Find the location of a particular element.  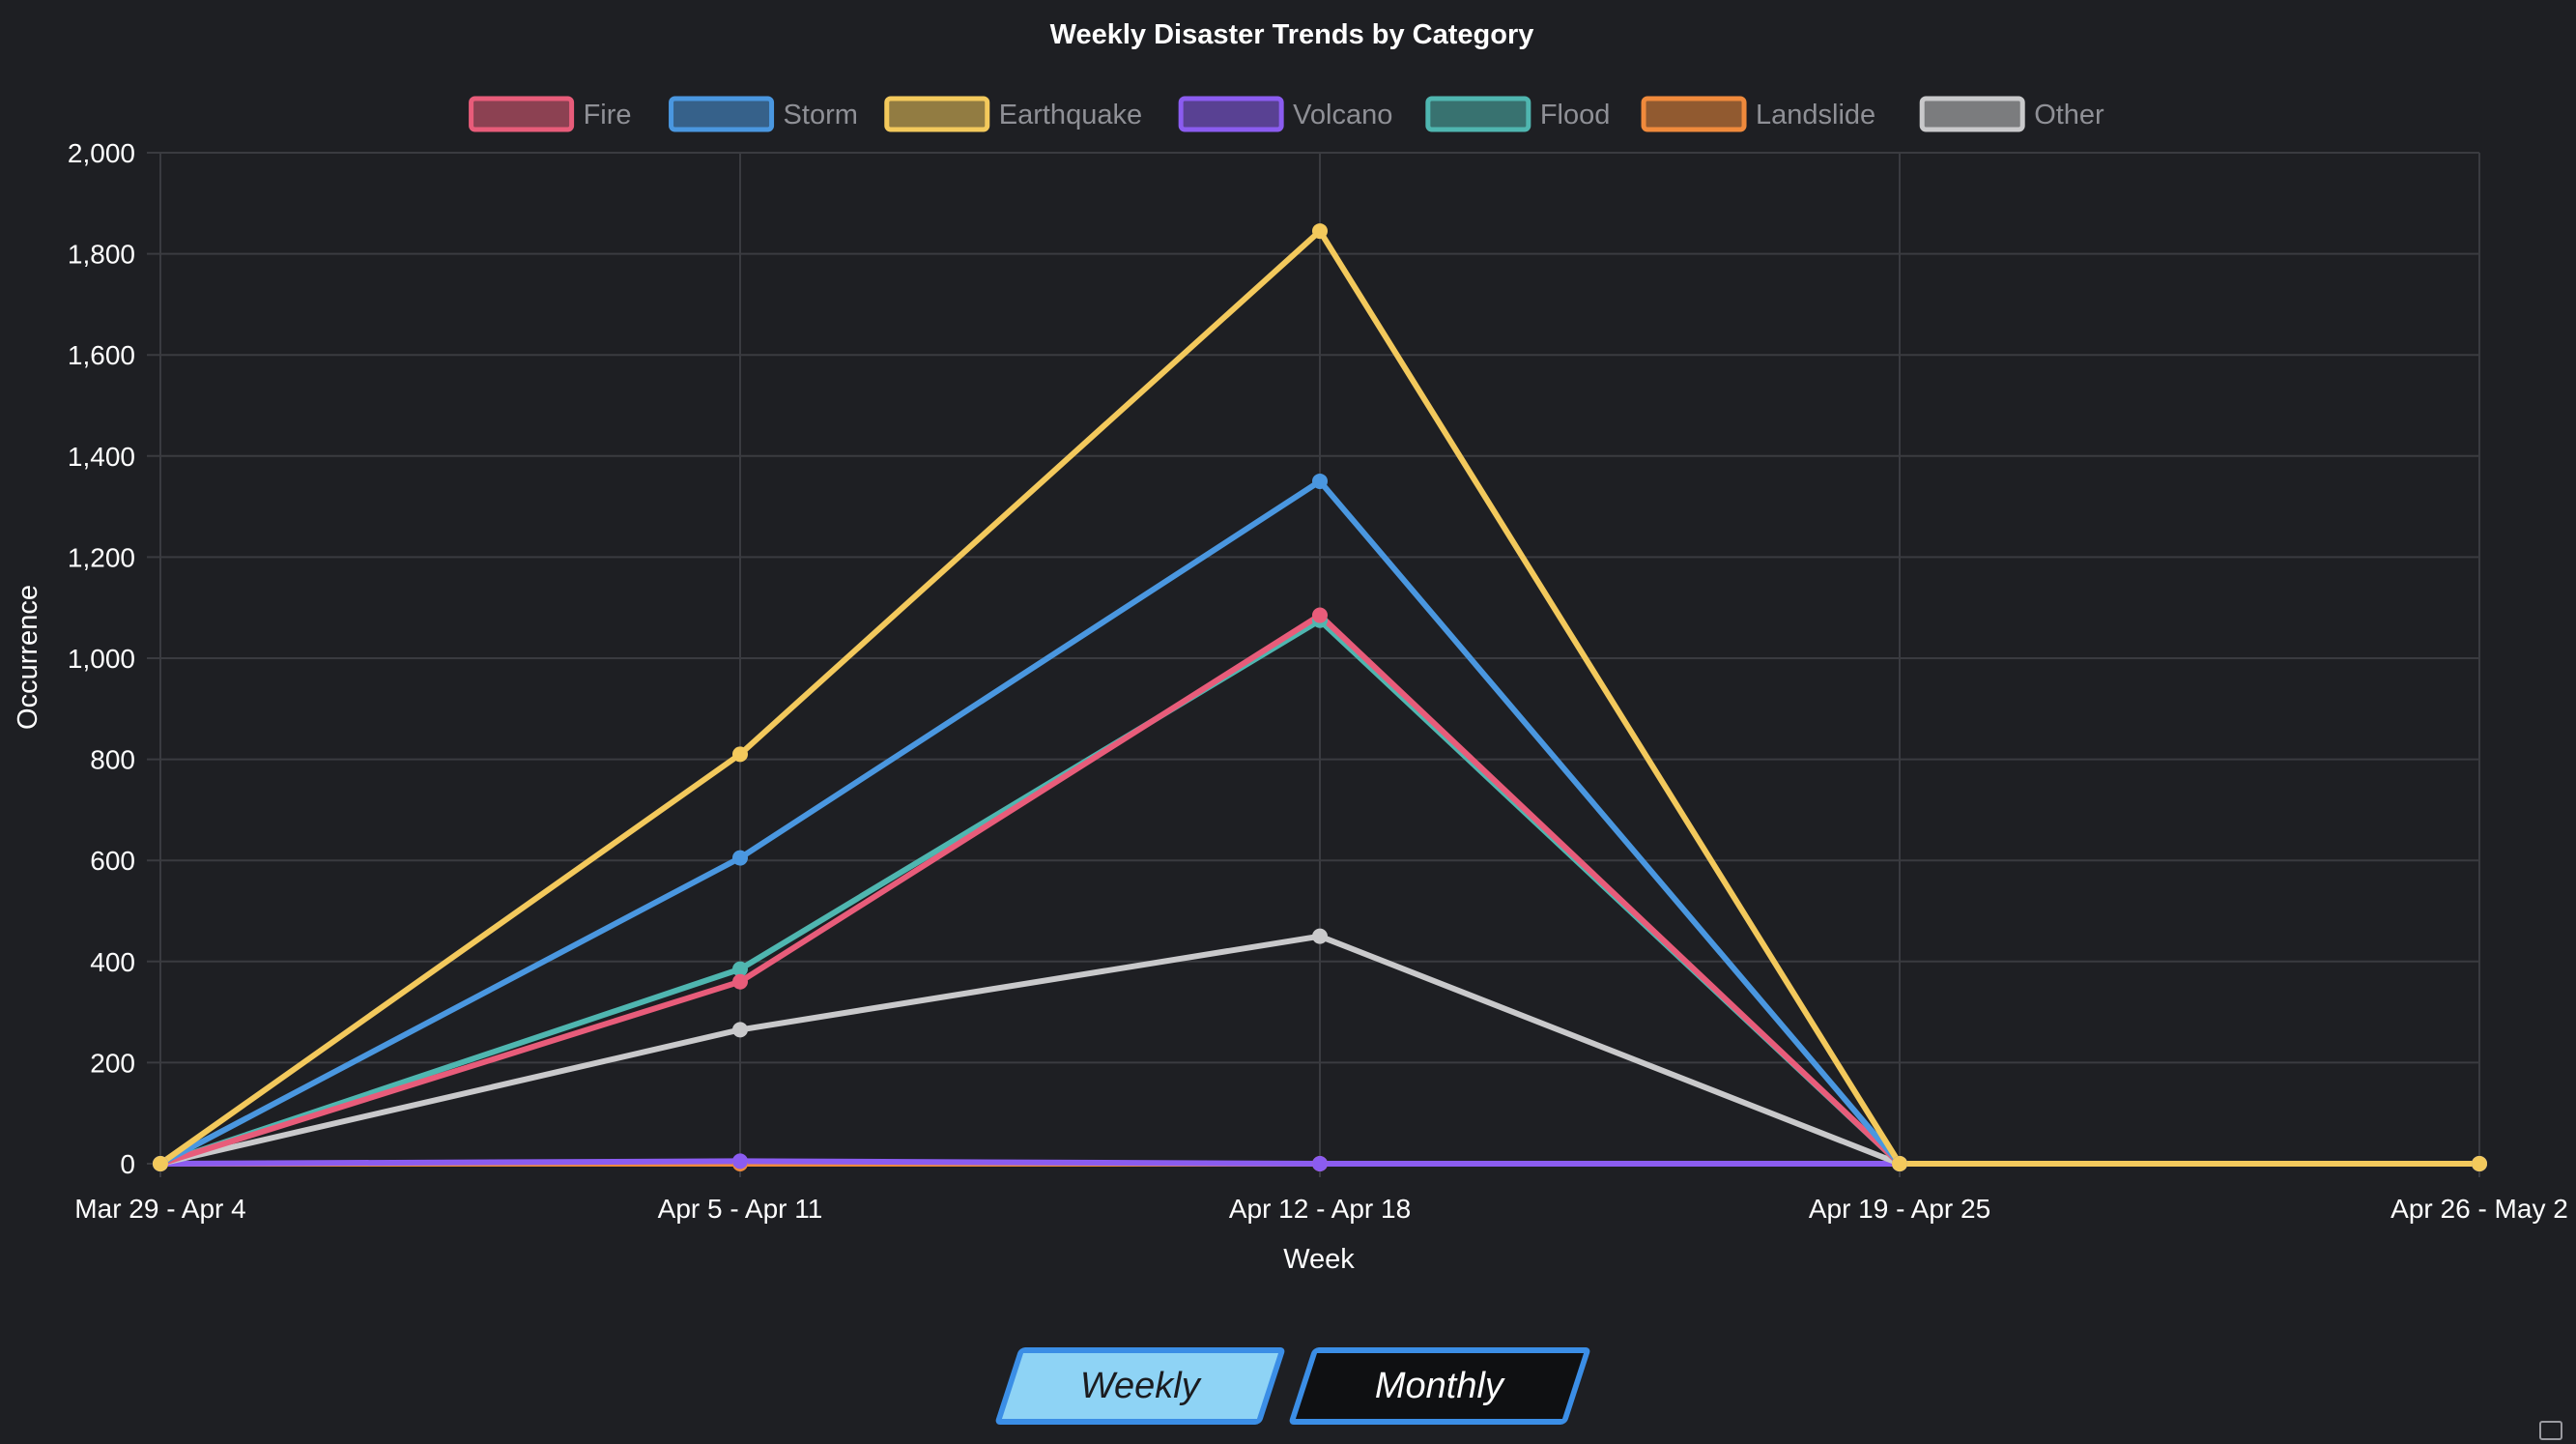

y-tick-label-2: 400 is located at coordinates (113, 962).